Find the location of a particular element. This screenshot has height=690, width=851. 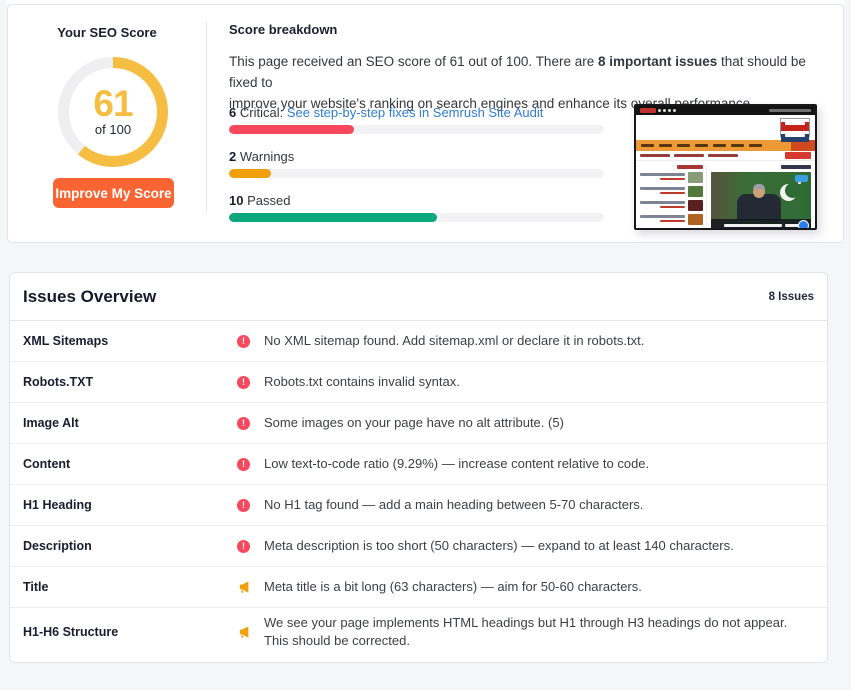

seo-score-max: of 100 is located at coordinates (113, 129).